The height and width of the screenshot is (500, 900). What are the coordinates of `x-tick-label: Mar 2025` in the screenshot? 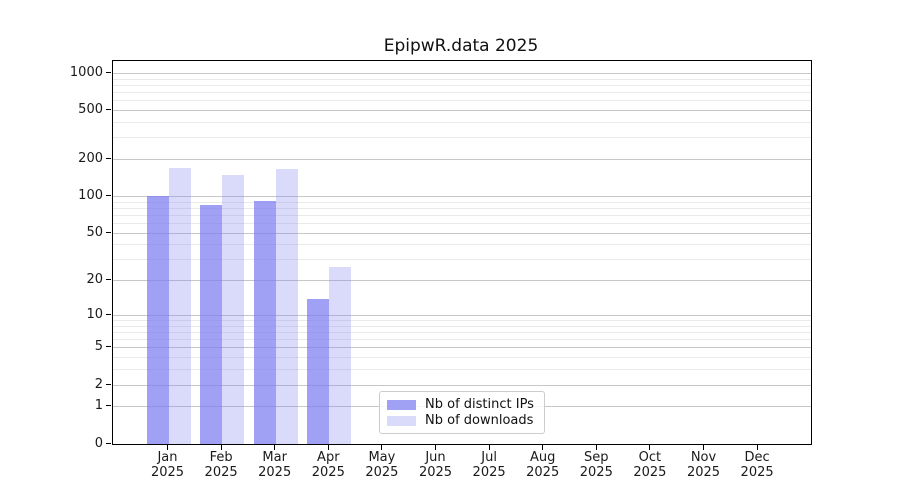 It's located at (275, 465).